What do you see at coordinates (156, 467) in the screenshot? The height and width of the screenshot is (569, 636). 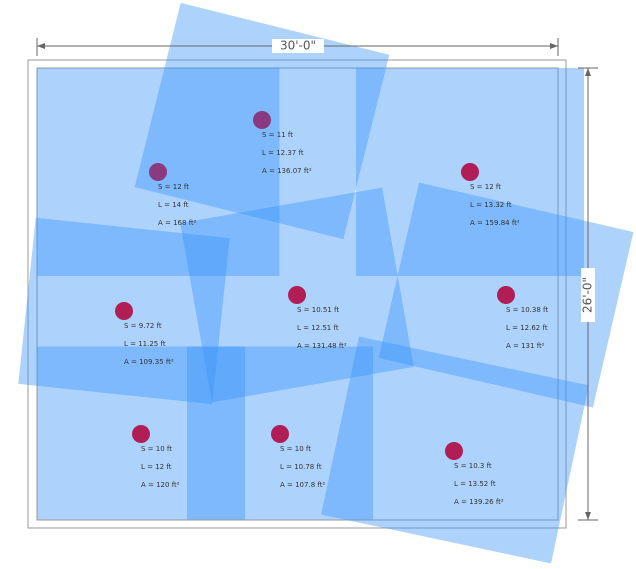 I see `zone-length: L = 12 ft` at bounding box center [156, 467].